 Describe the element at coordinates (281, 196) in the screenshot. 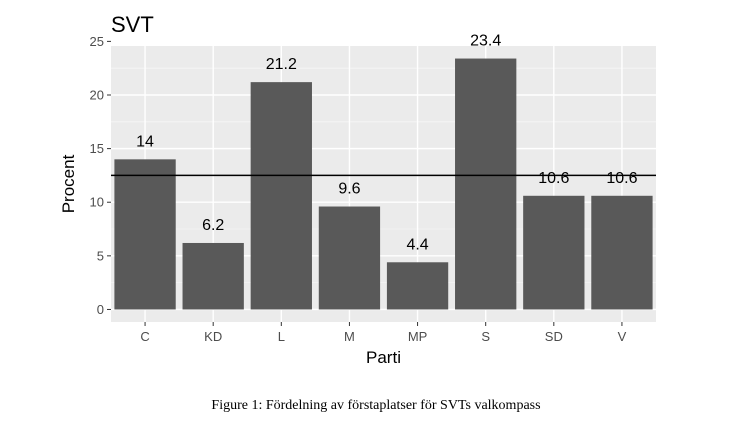

I see `bar-l` at that location.